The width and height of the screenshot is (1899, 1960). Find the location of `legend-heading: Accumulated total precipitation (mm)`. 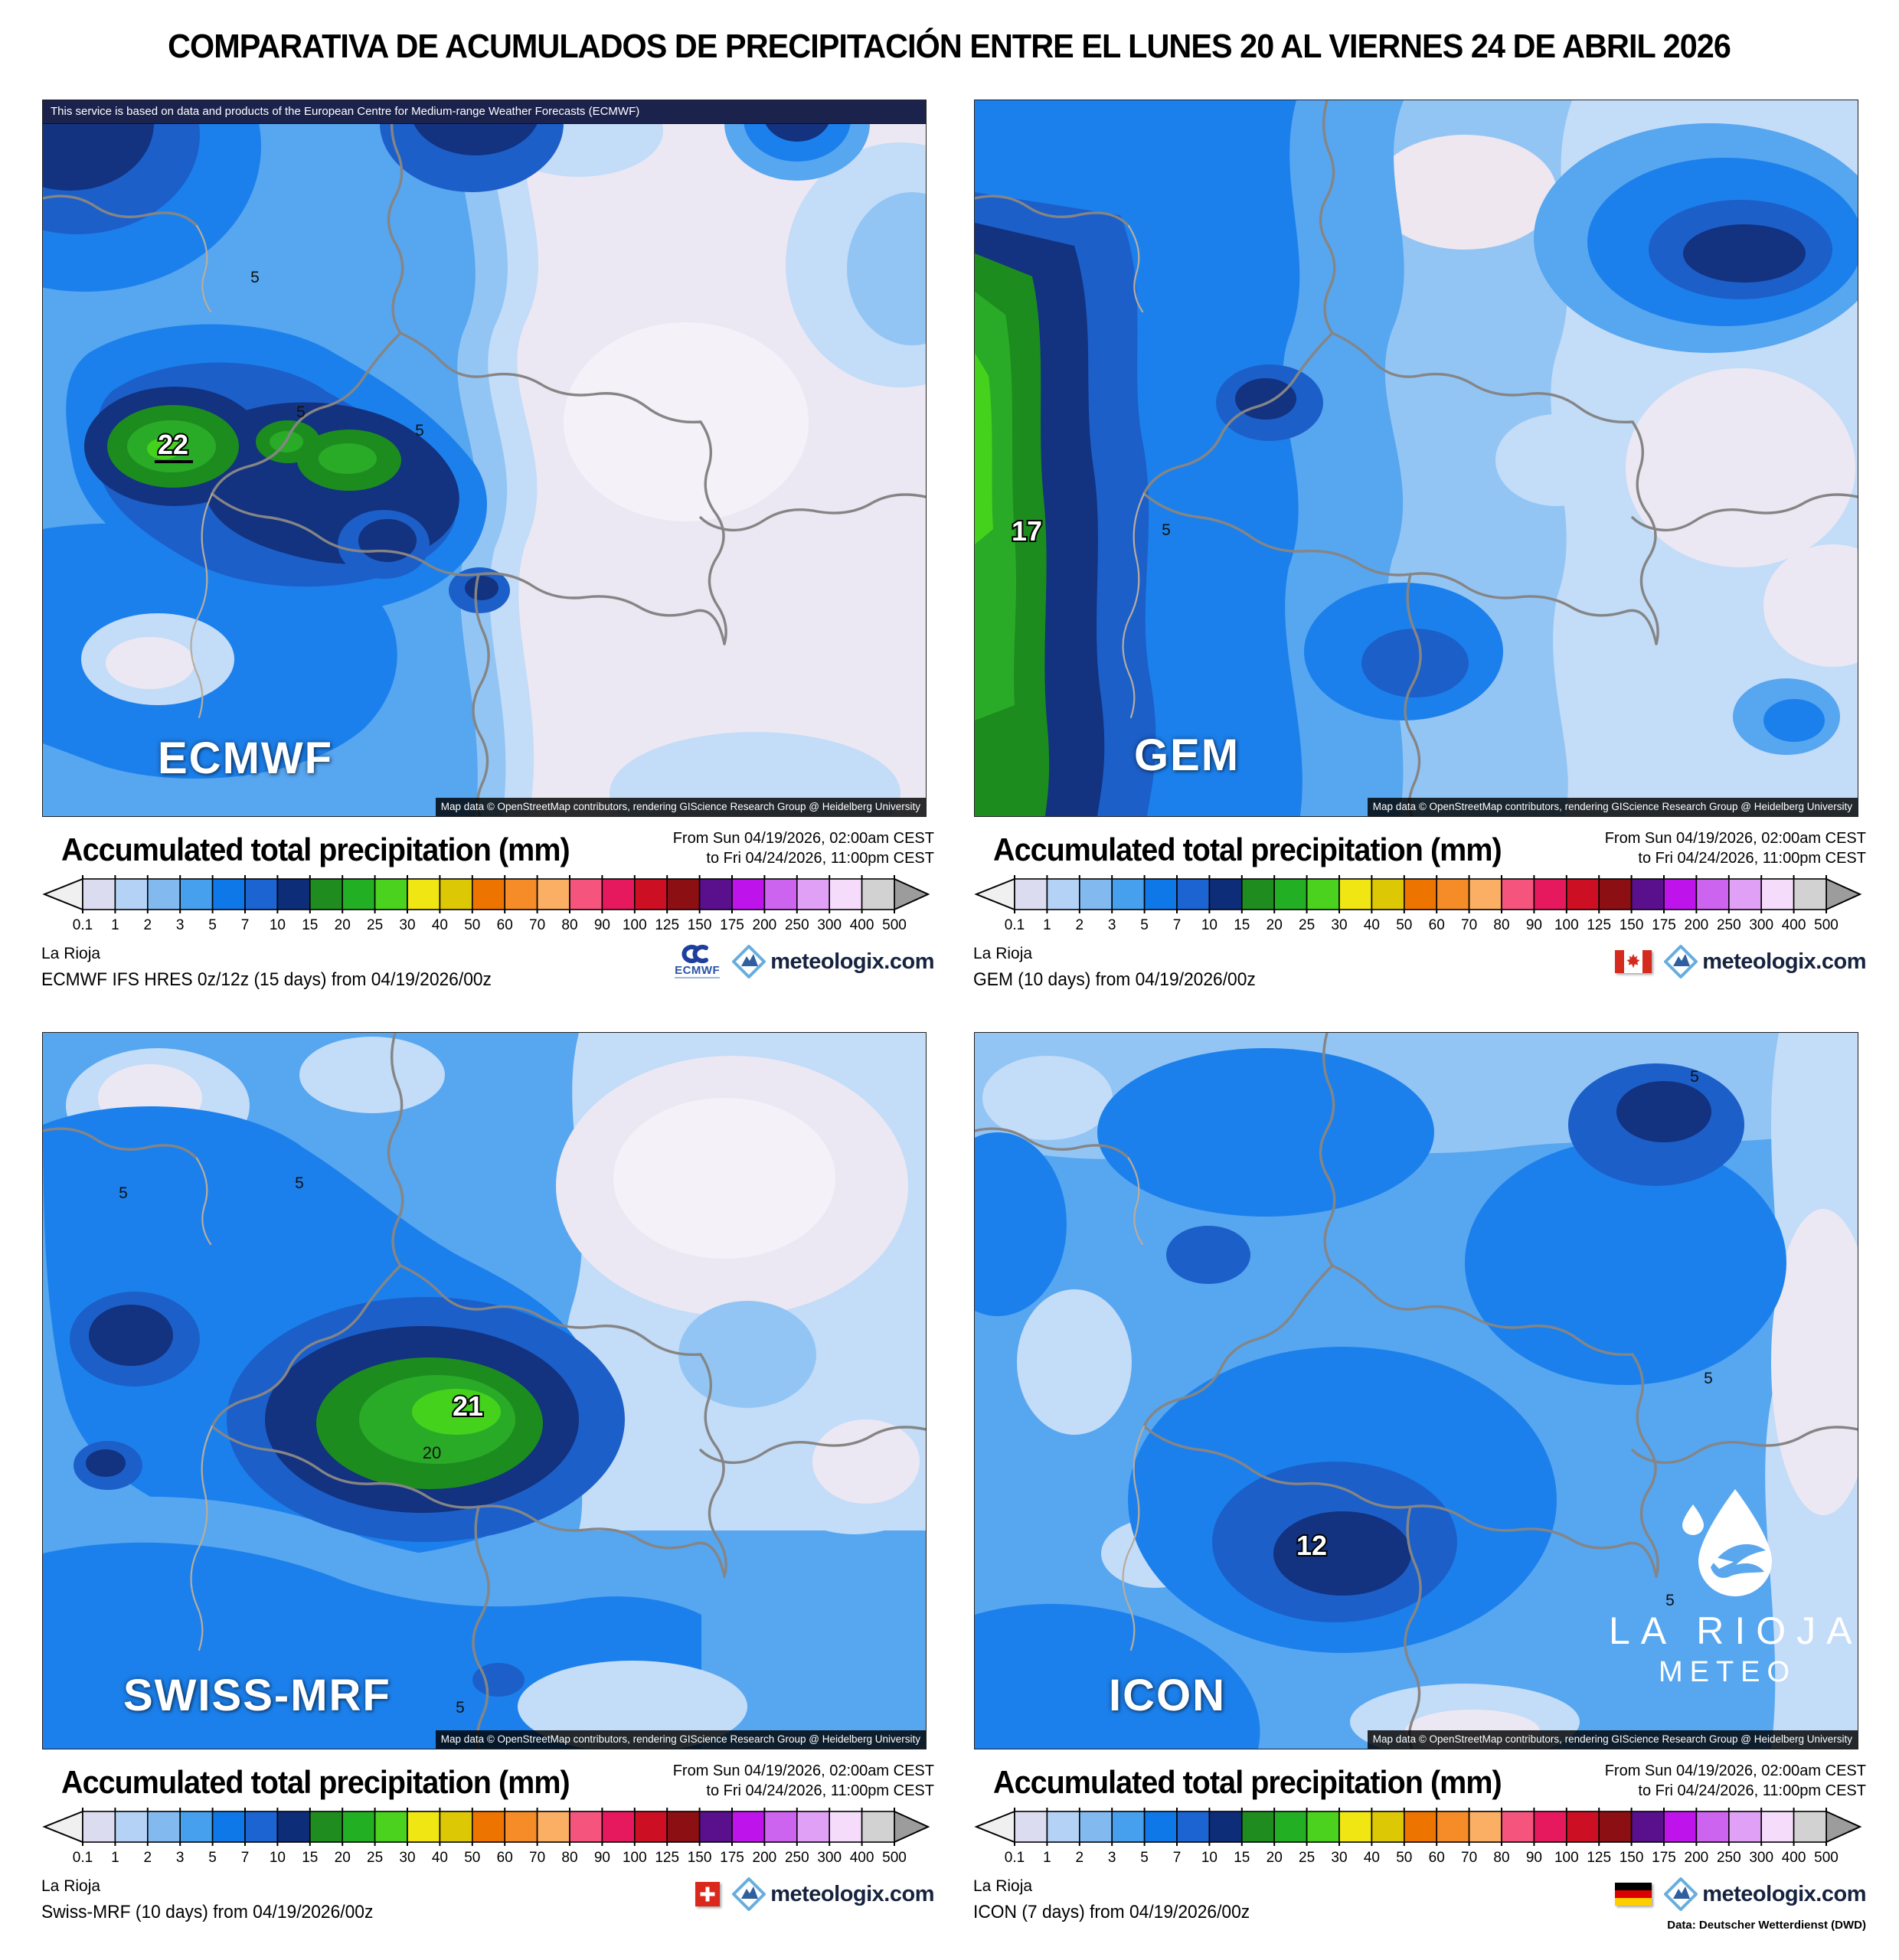

legend-heading: Accumulated total precipitation (mm) is located at coordinates (1248, 1782).